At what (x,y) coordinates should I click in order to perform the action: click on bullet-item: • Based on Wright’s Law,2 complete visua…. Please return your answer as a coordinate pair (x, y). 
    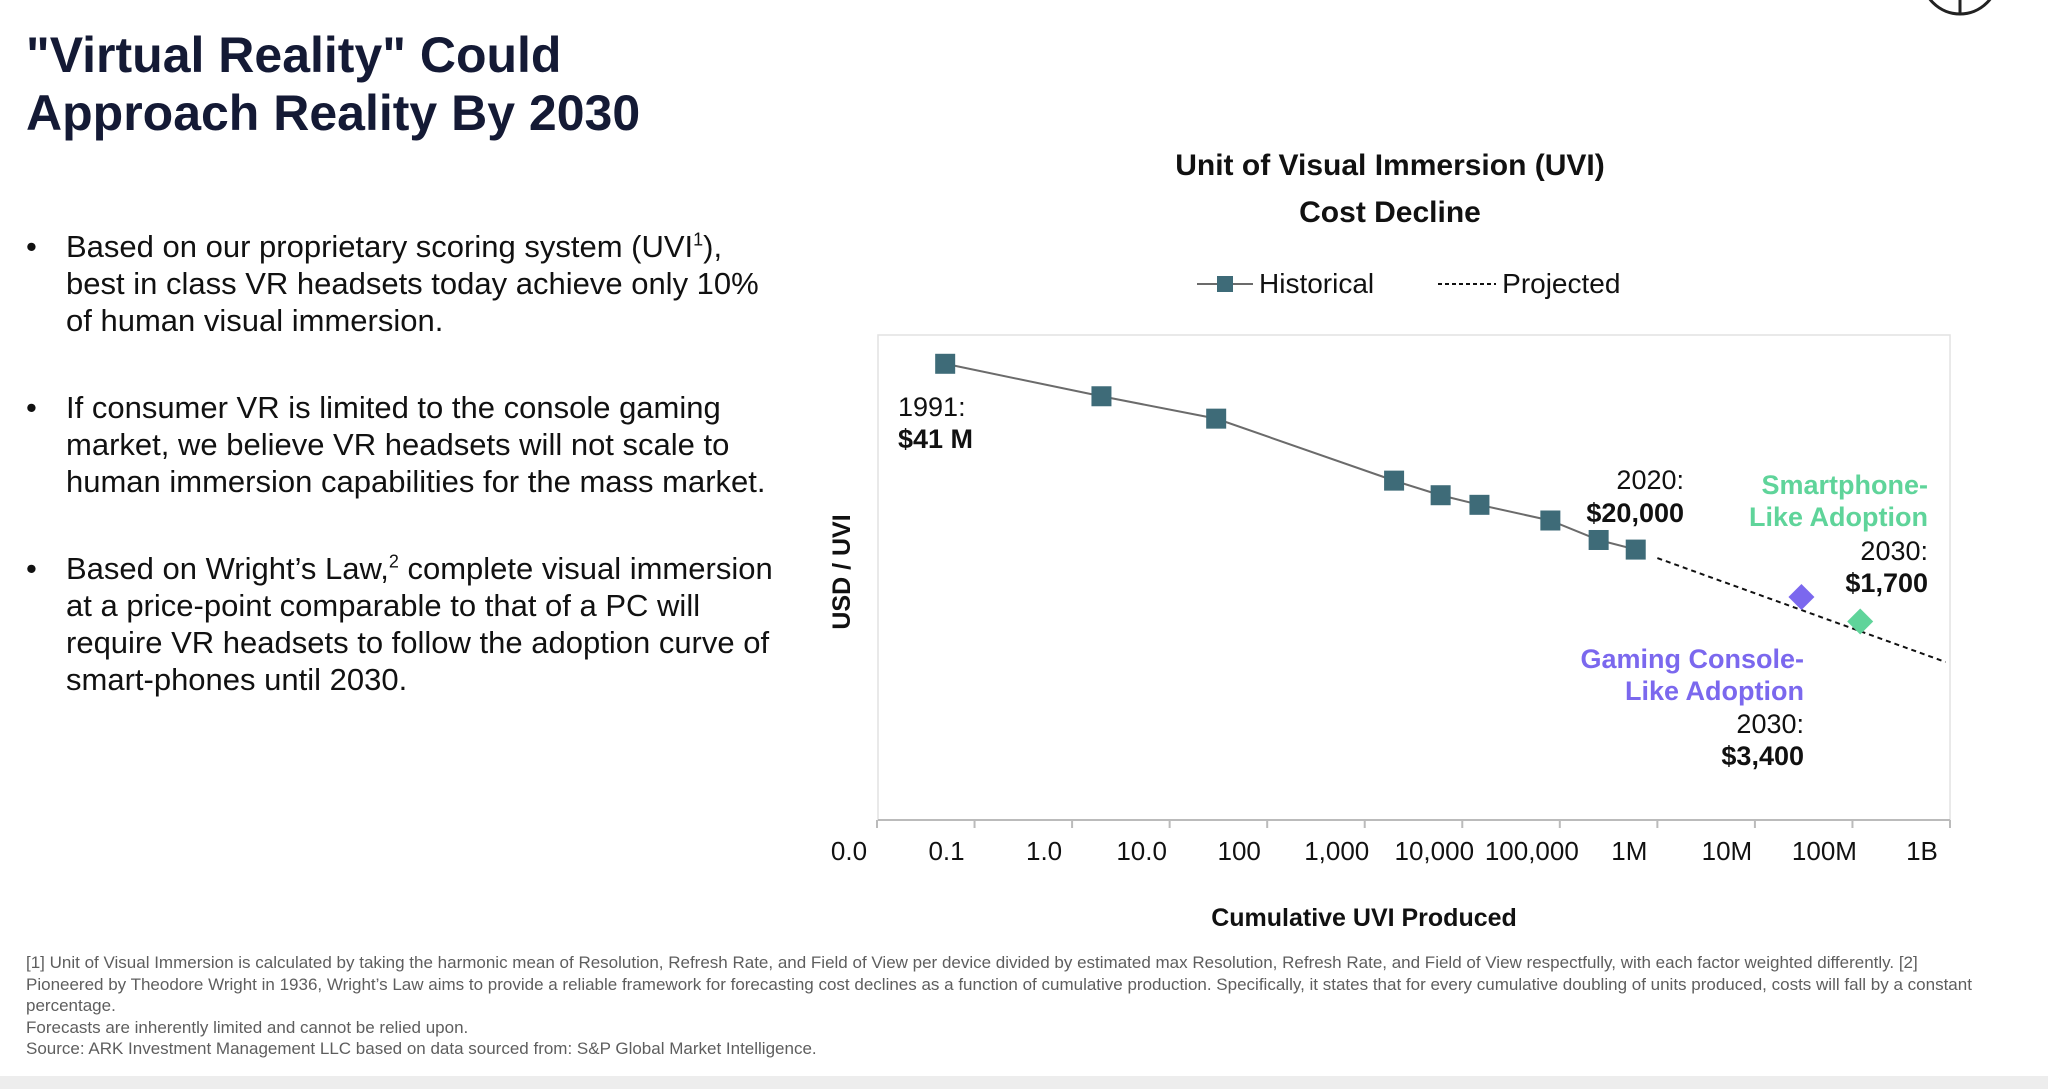
    Looking at the image, I should click on (406, 624).